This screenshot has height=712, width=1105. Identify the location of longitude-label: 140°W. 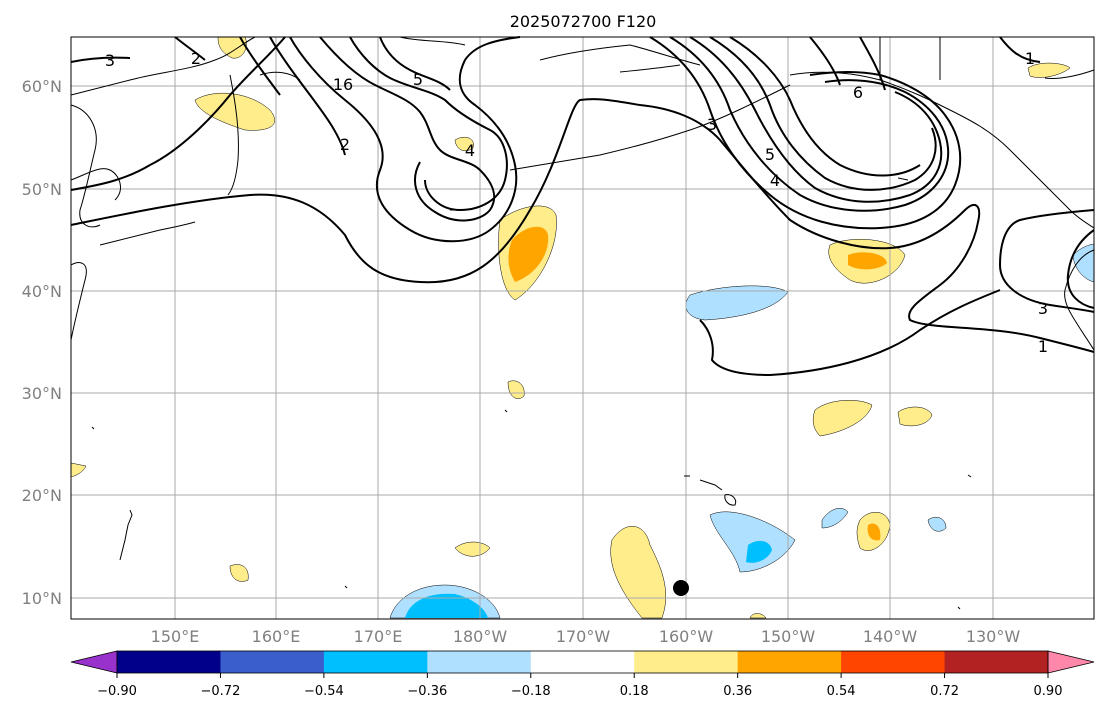
(890, 636).